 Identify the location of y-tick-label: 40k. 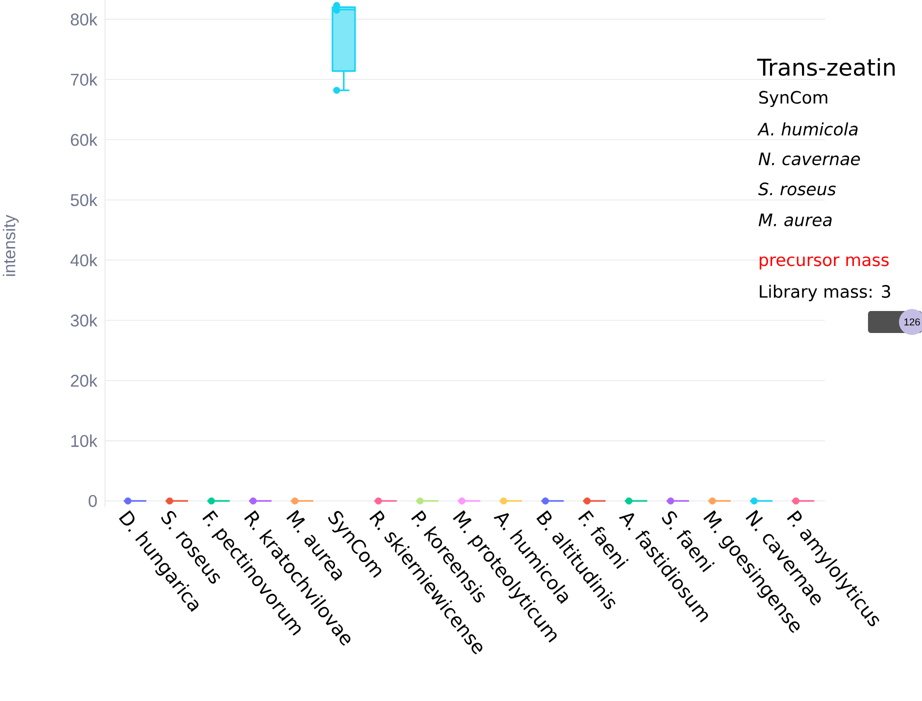
(84, 260).